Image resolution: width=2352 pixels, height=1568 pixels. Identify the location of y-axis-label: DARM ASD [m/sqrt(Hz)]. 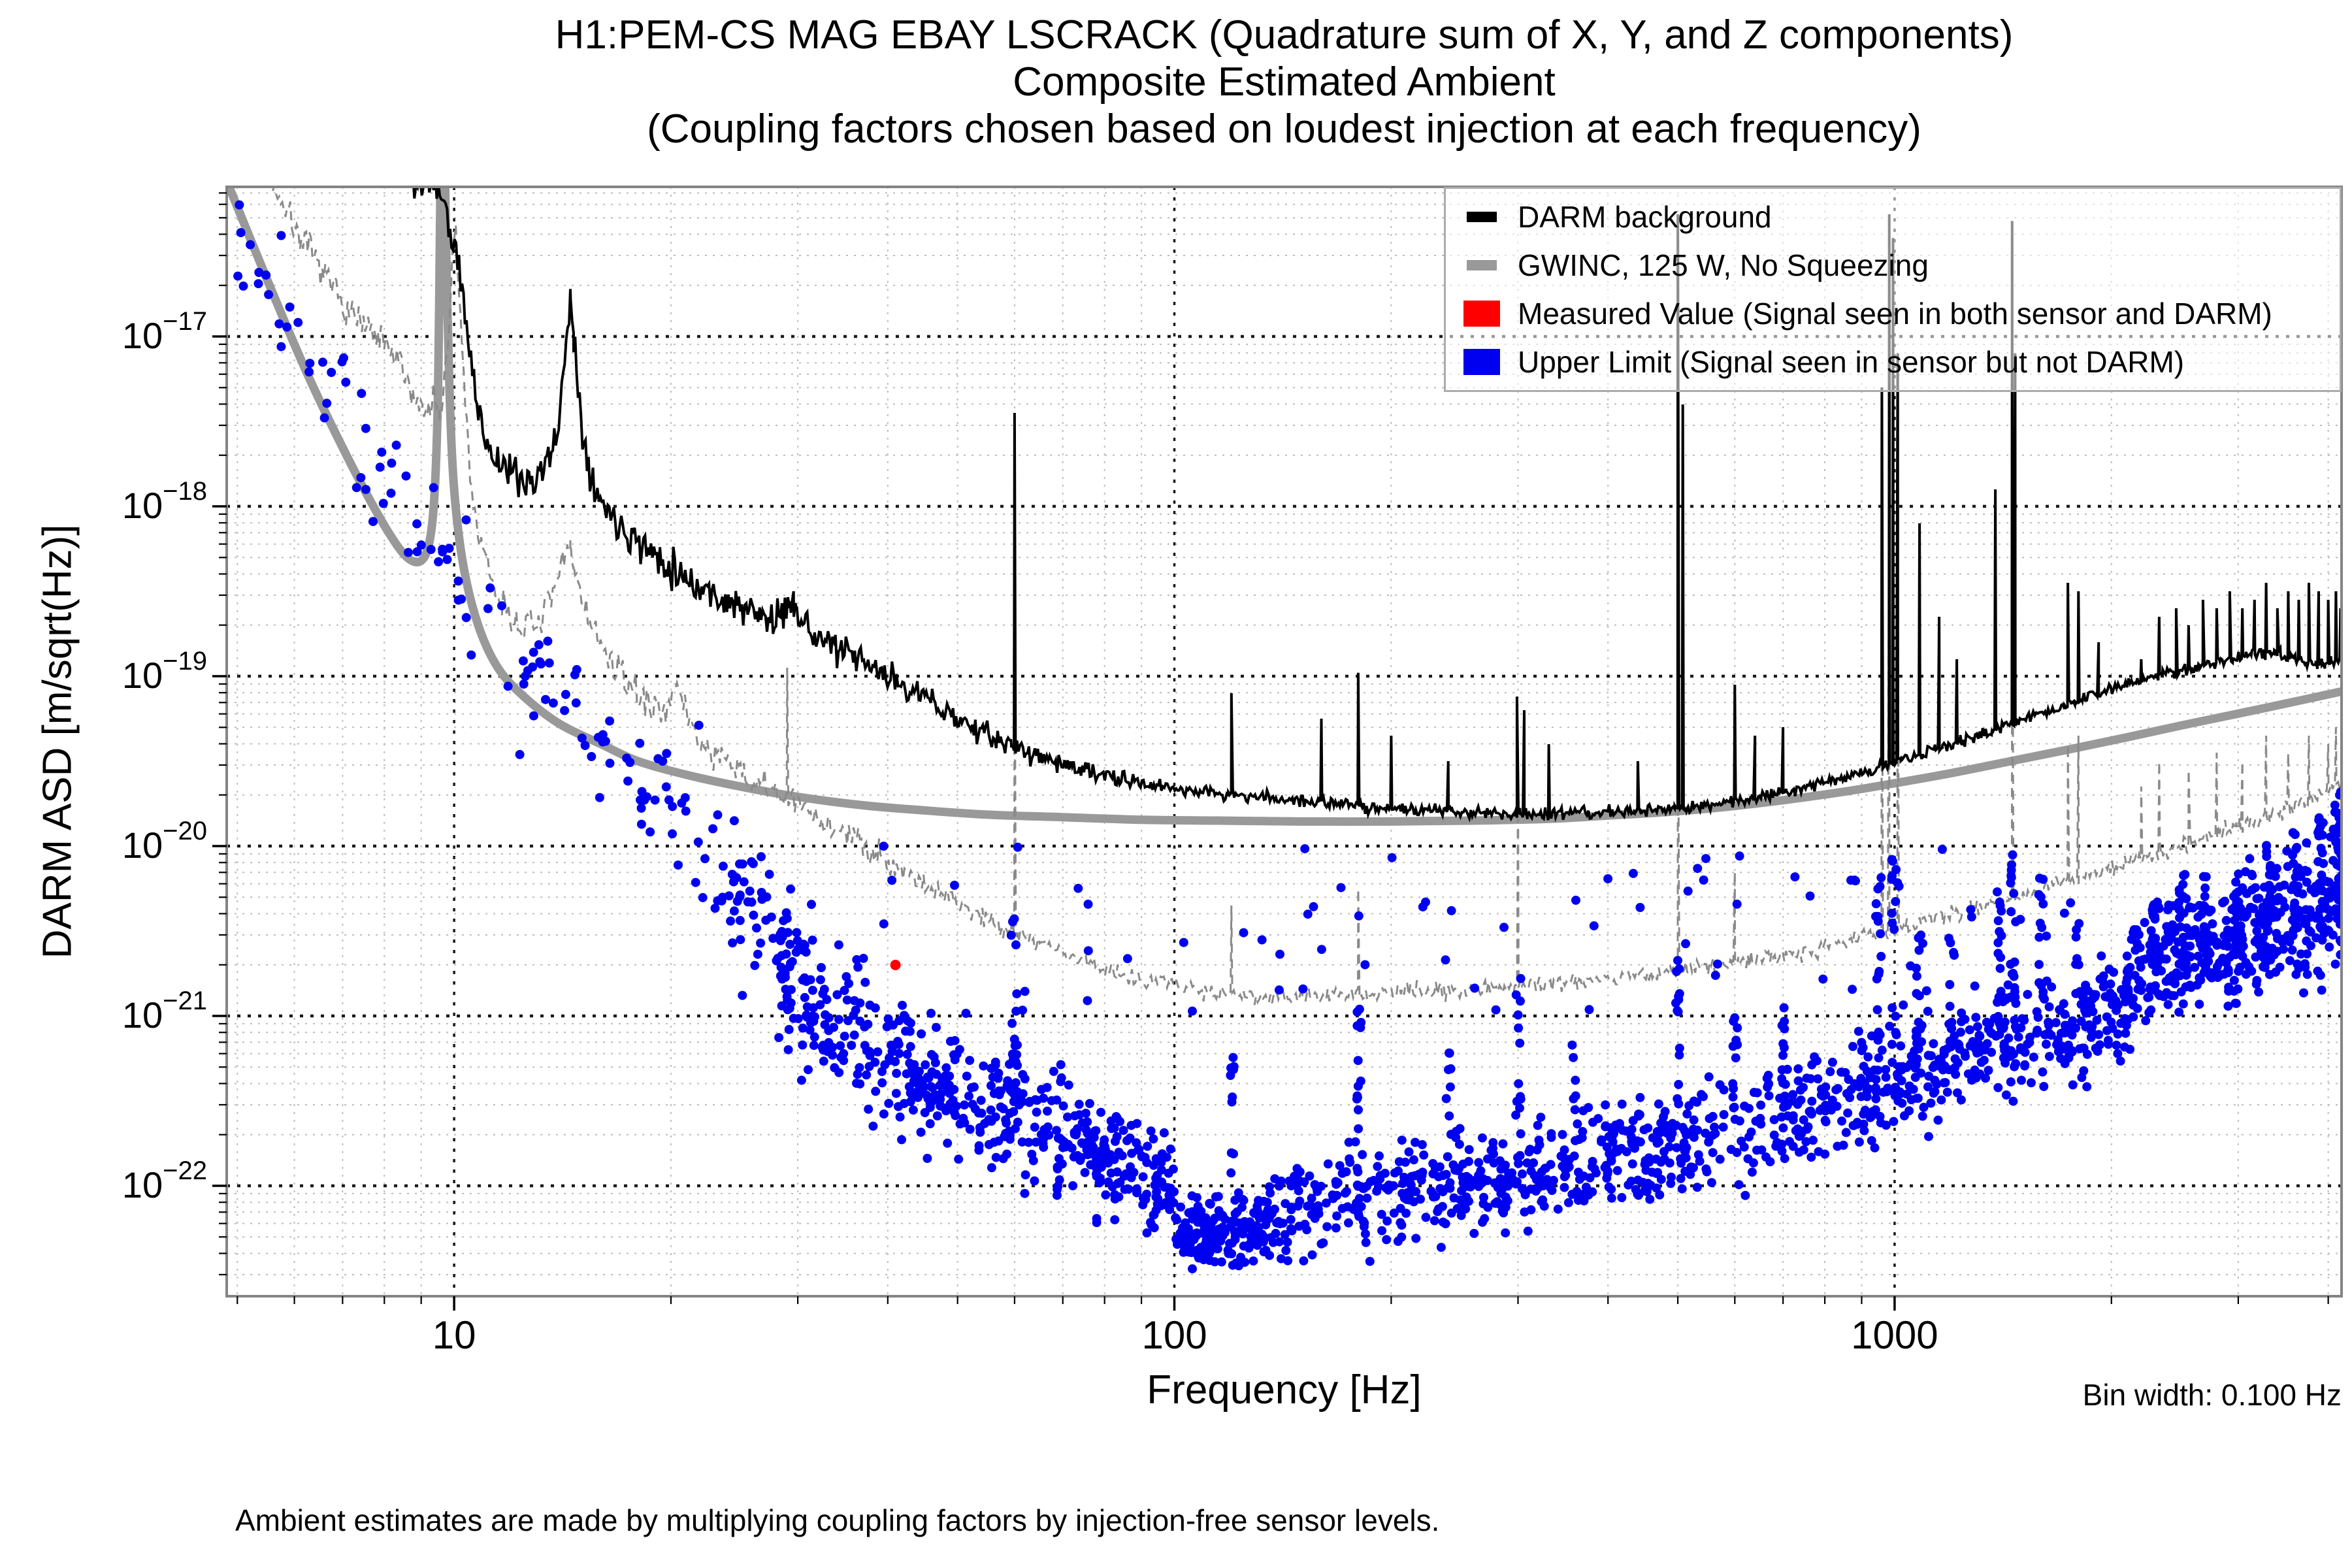
(57, 741).